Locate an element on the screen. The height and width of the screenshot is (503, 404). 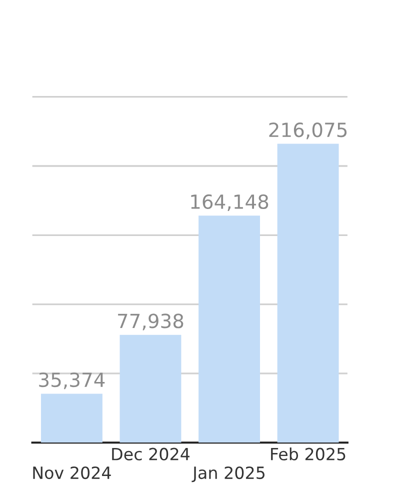
data-label: 77,938 is located at coordinates (151, 322).